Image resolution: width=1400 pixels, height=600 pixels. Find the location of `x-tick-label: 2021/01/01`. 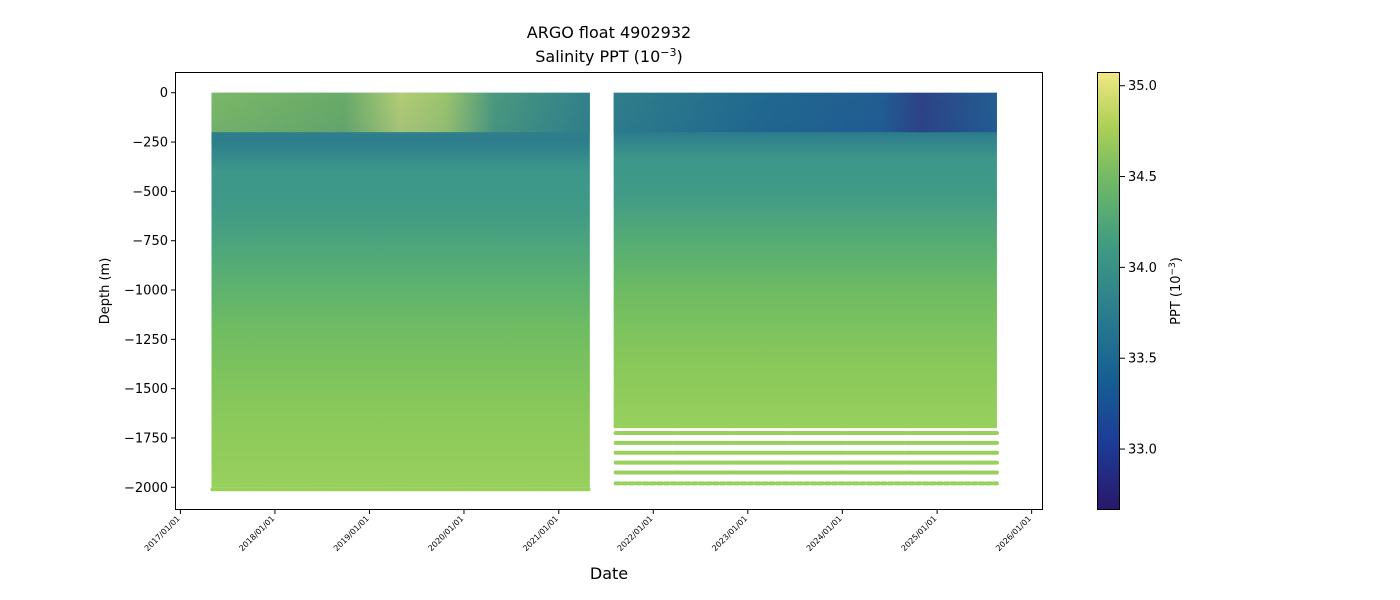

x-tick-label: 2021/01/01 is located at coordinates (540, 533).